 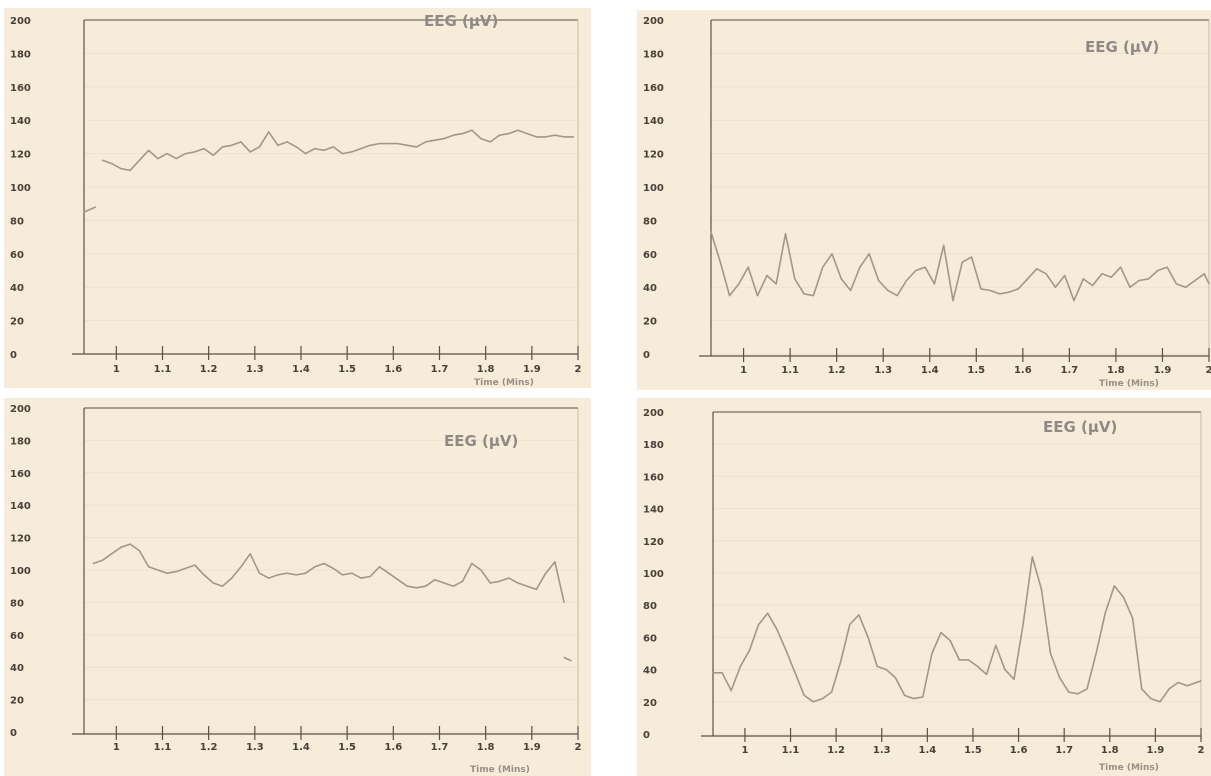 I want to click on x-tick-label: 1.9, so click(x=1156, y=750).